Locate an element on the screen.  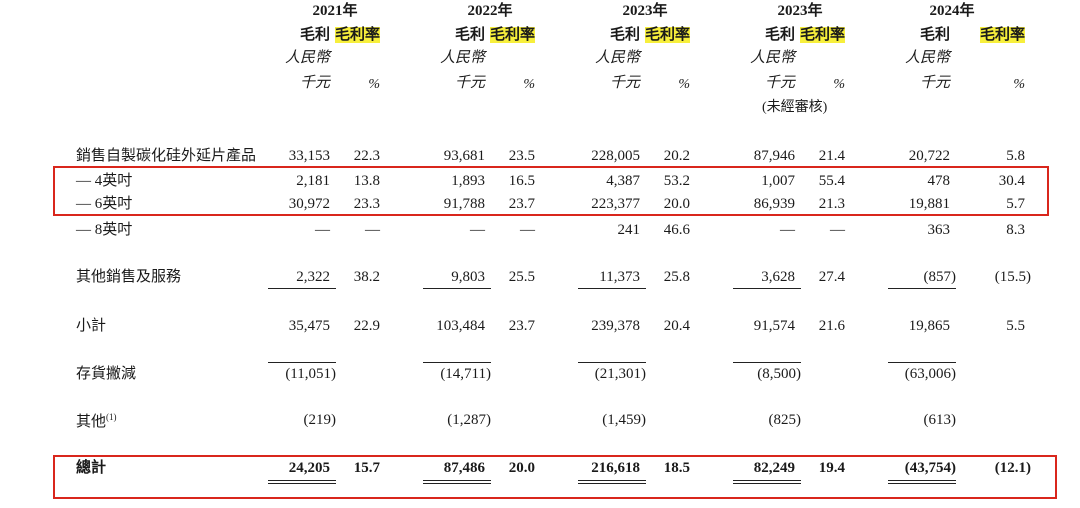
gross-profit-cell: 19,881 is located at coordinates (929, 204).